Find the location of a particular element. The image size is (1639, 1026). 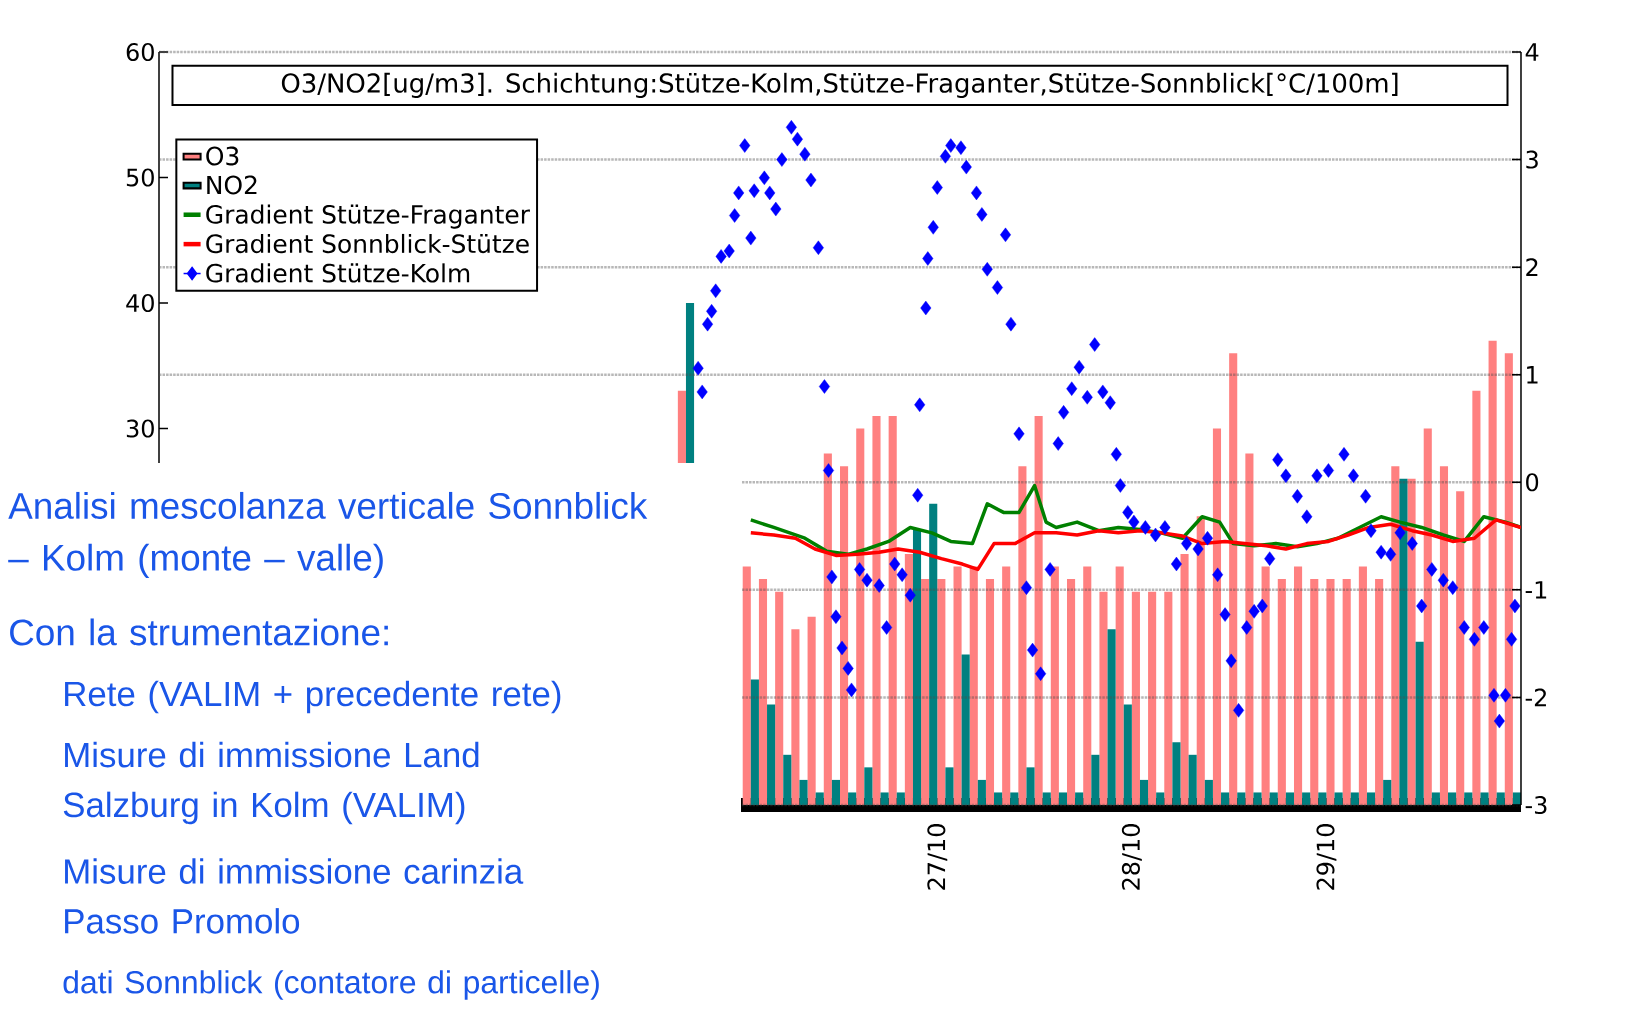

y2-tick-label: -3 is located at coordinates (1536, 805).